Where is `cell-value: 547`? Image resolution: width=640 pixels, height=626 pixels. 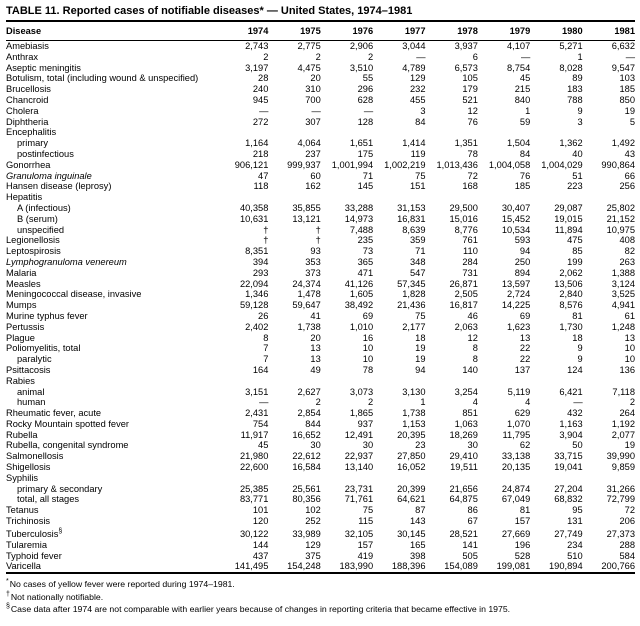 cell-value: 547 is located at coordinates (417, 272).